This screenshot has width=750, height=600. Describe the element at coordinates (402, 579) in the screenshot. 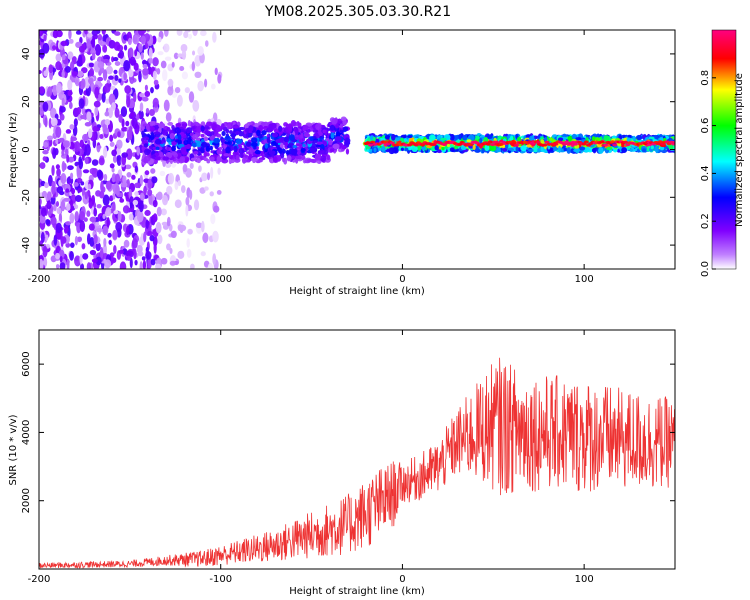

I see `snr-x-tick-label: 0` at that location.